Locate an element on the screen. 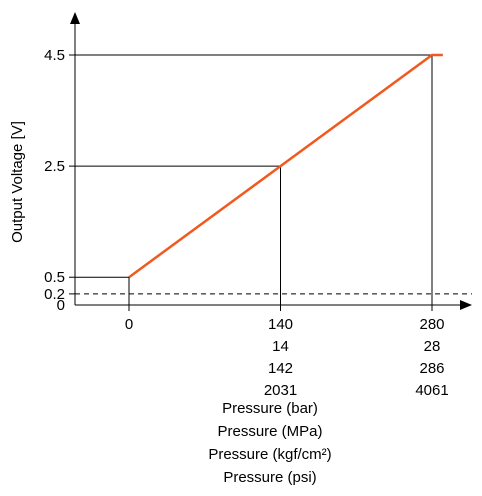  x-tick-label: 2031 is located at coordinates (280, 390).